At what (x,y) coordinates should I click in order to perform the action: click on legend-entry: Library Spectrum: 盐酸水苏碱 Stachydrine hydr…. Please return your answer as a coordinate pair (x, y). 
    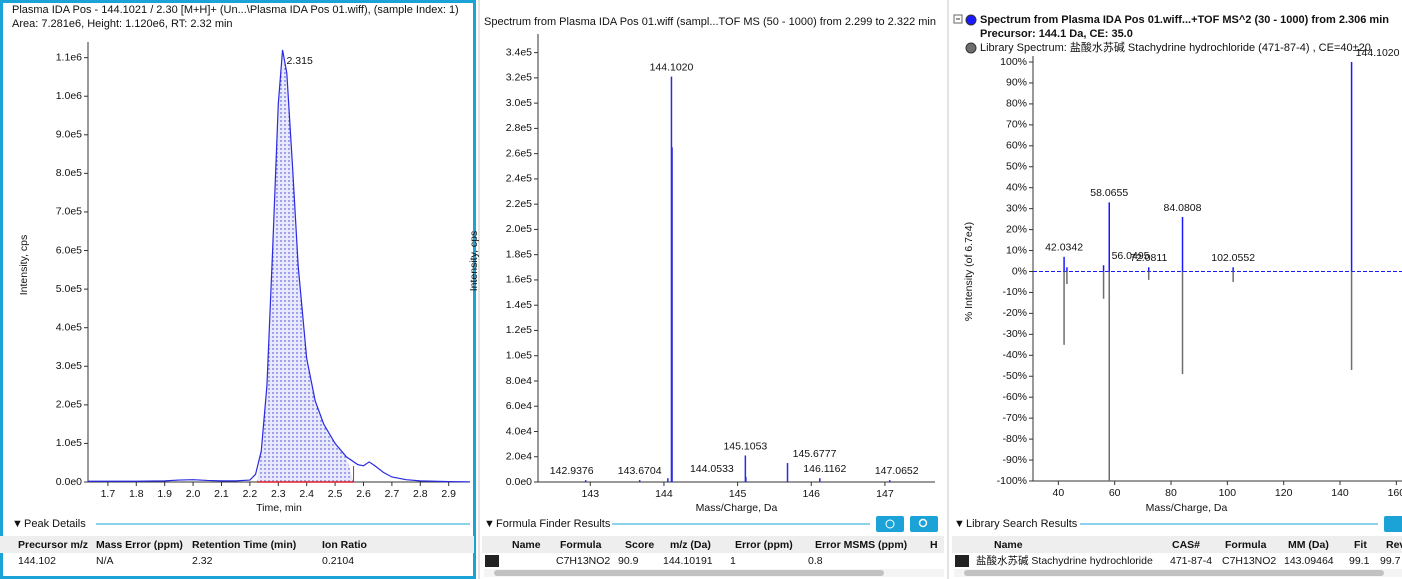
    Looking at the image, I should click on (1175, 47).